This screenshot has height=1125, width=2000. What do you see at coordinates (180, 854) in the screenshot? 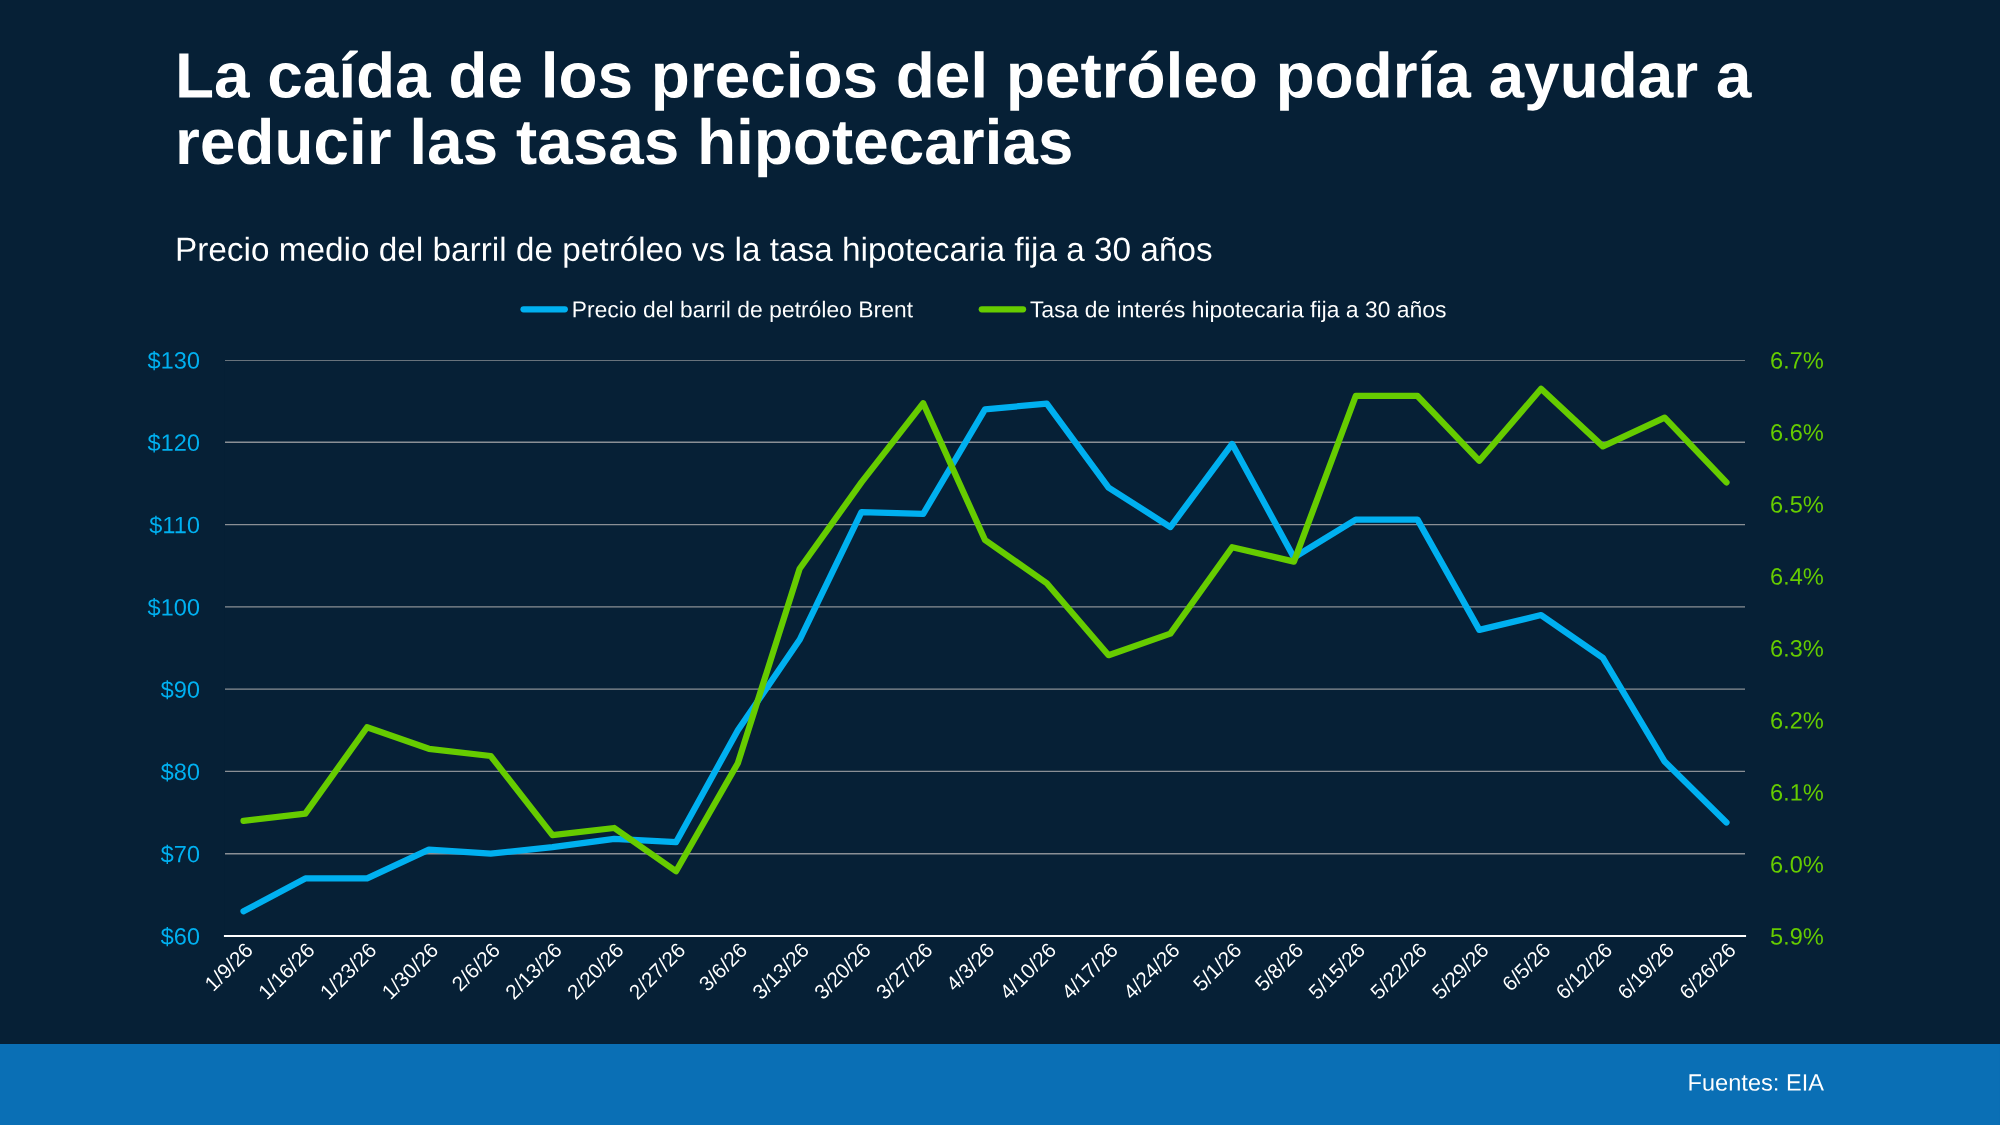
I see `y-tick-label: $70` at bounding box center [180, 854].